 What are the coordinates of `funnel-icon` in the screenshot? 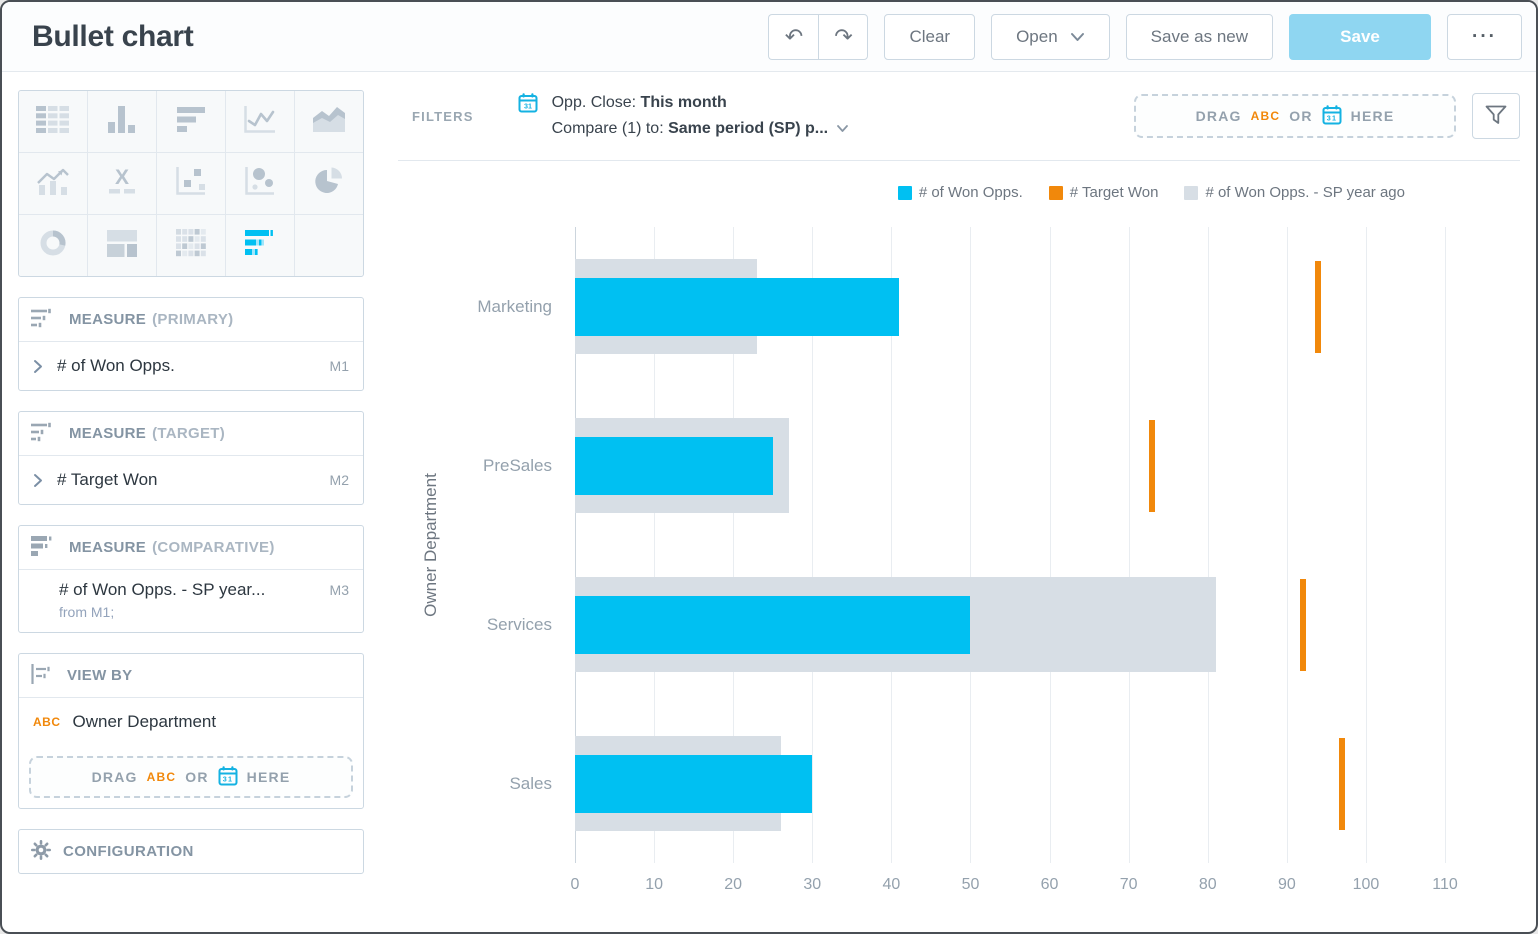 It's located at (1496, 116).